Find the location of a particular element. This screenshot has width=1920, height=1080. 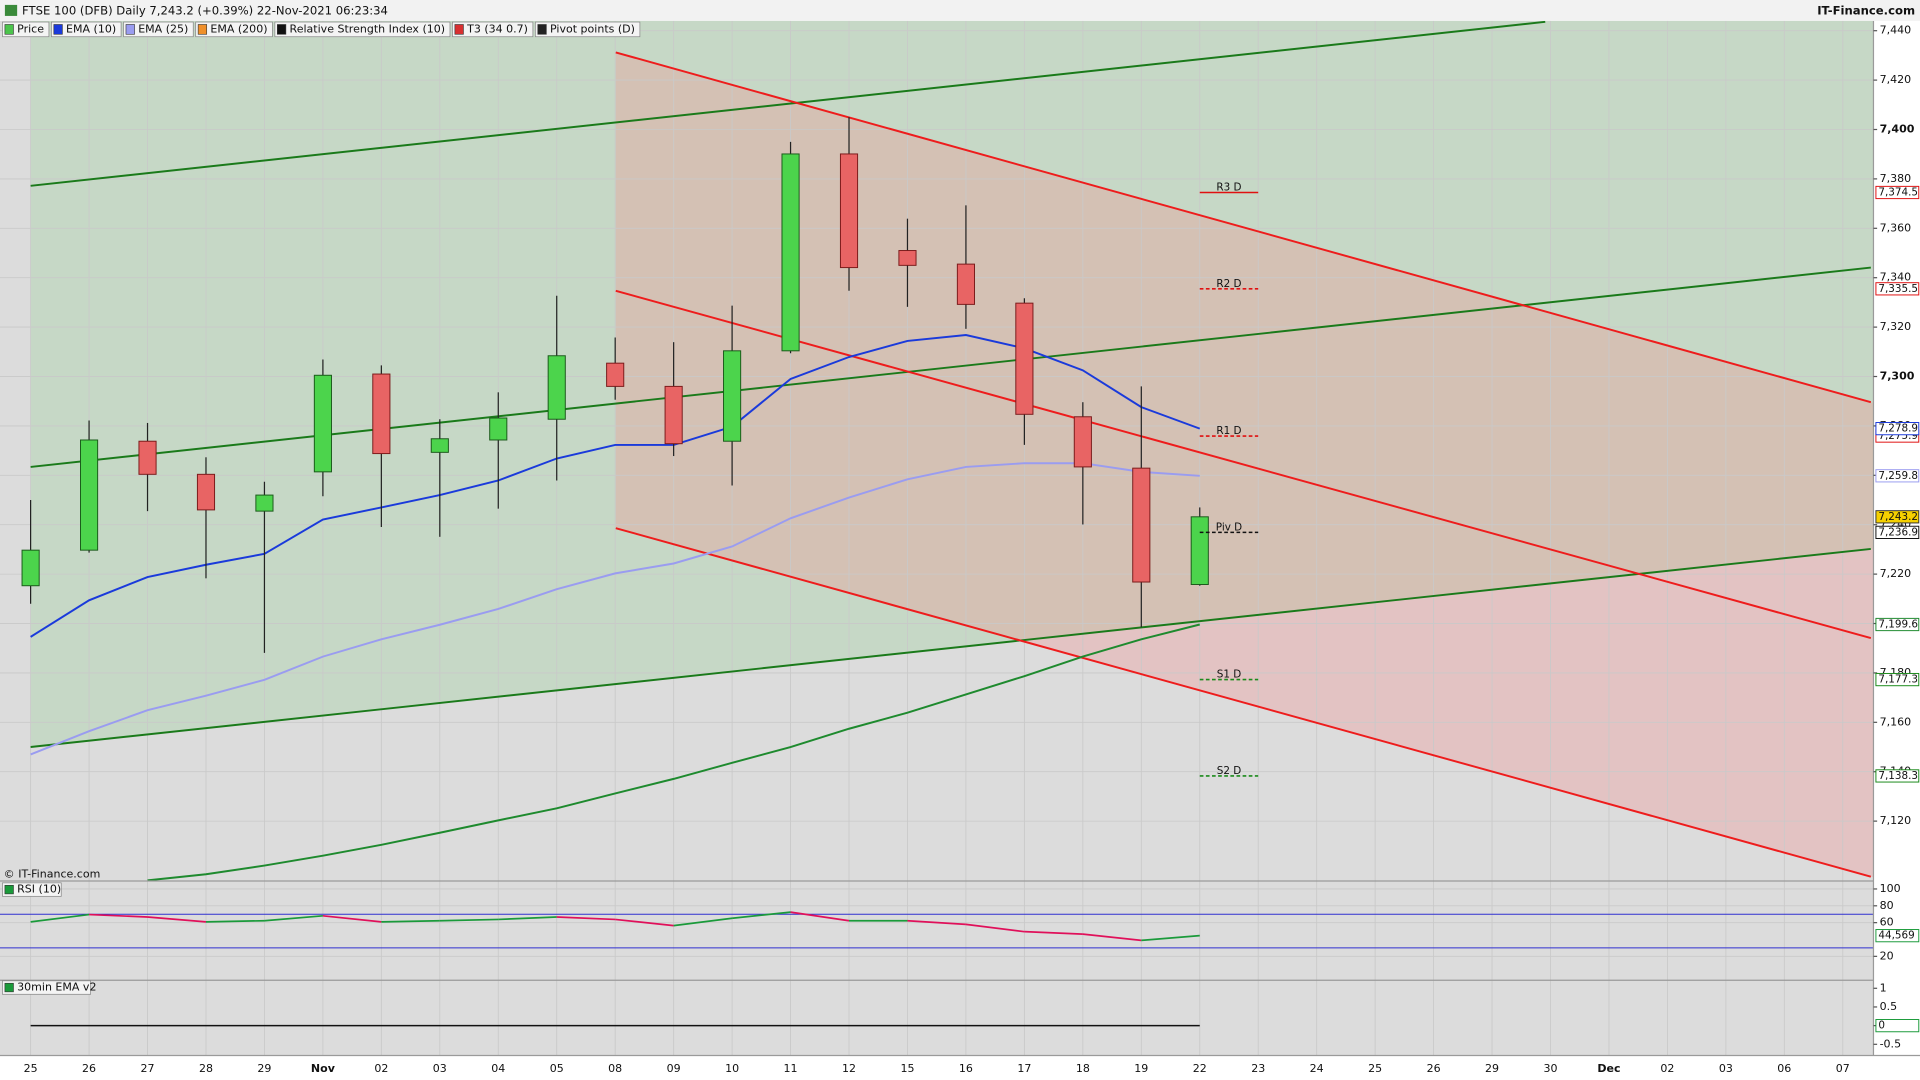

y-tick-label: 7,380 is located at coordinates (1896, 178).